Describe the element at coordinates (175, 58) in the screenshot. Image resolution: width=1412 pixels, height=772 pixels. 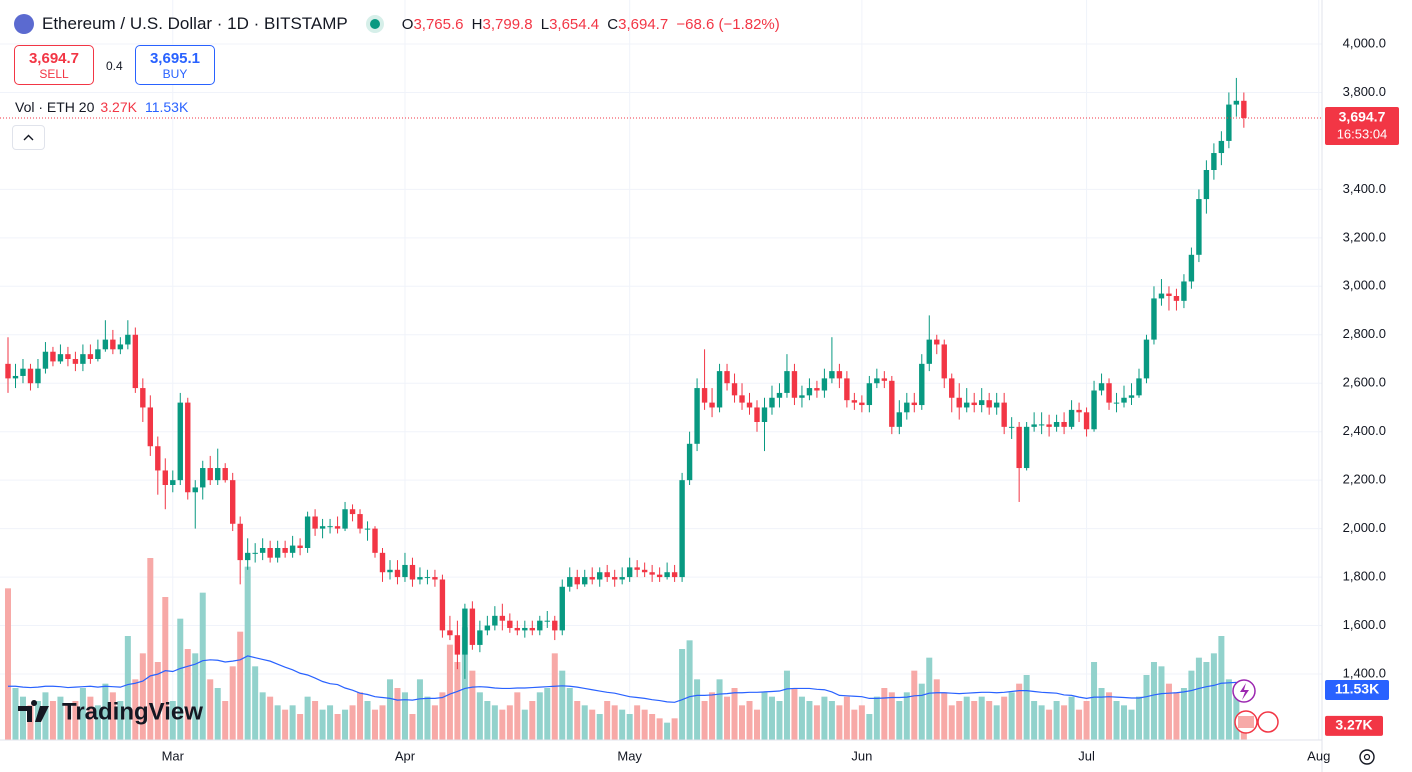
I see `buy-price: 3,695.1` at that location.